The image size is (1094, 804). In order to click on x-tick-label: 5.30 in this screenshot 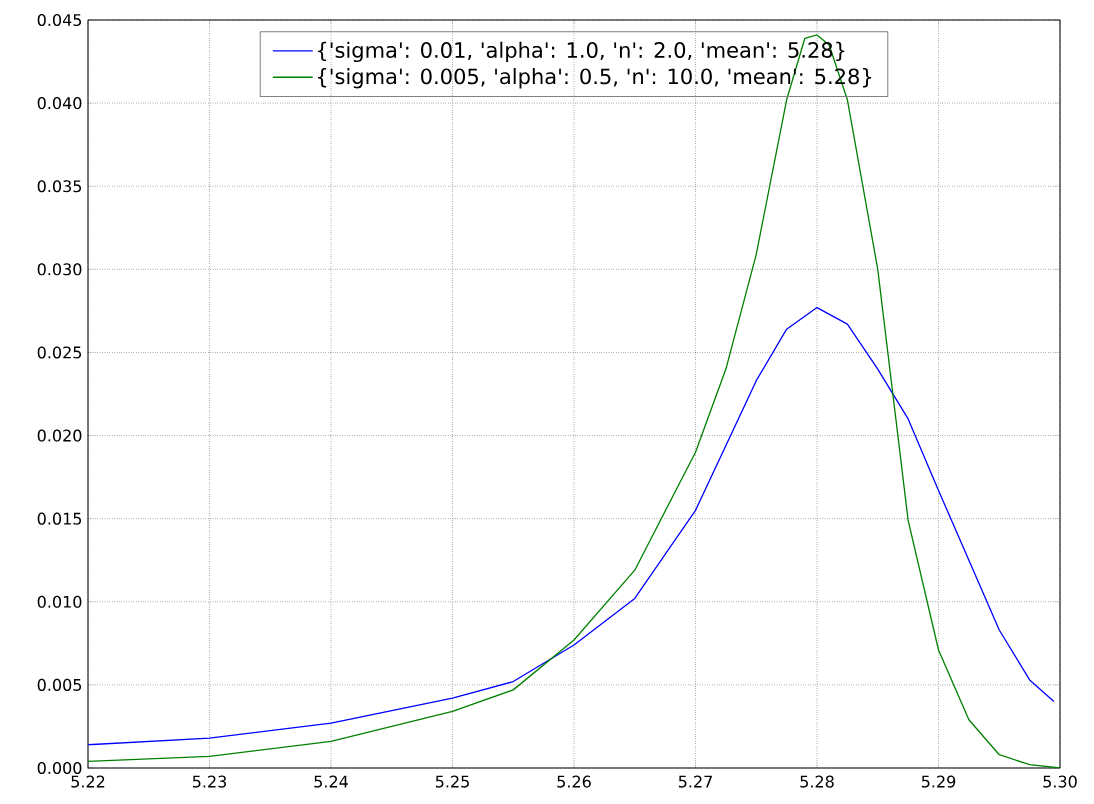, I will do `click(1060, 781)`.